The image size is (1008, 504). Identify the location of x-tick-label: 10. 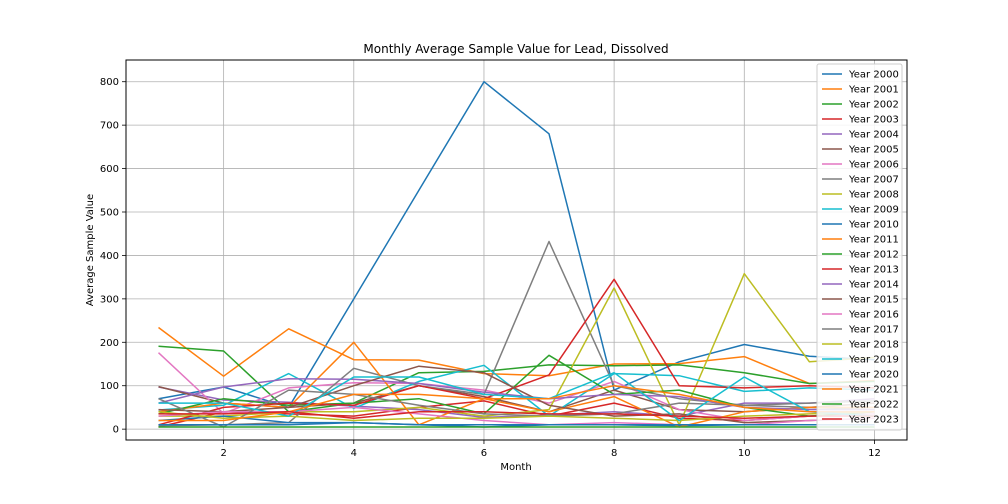
(744, 453).